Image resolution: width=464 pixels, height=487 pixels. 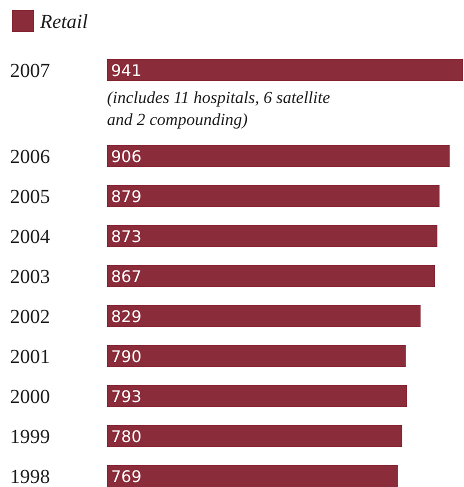 What do you see at coordinates (126, 396) in the screenshot?
I see `data-label: 793` at bounding box center [126, 396].